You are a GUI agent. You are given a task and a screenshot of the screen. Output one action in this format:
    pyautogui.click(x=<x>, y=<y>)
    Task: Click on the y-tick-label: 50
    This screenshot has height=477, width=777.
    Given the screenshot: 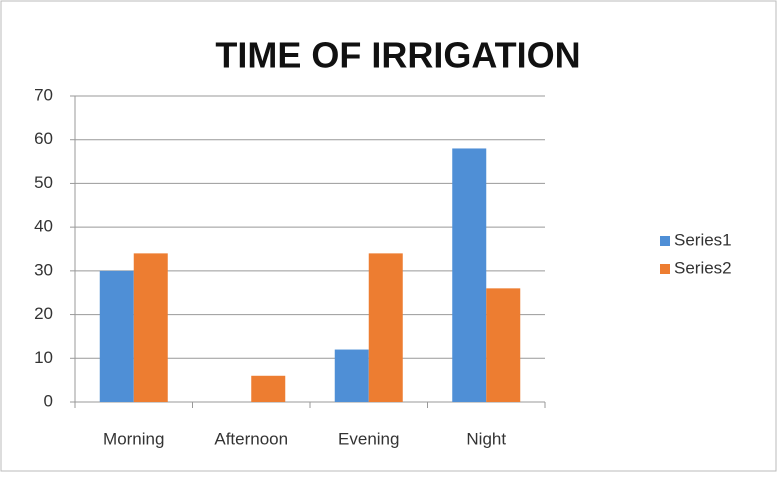 What is the action you would take?
    pyautogui.click(x=43, y=182)
    